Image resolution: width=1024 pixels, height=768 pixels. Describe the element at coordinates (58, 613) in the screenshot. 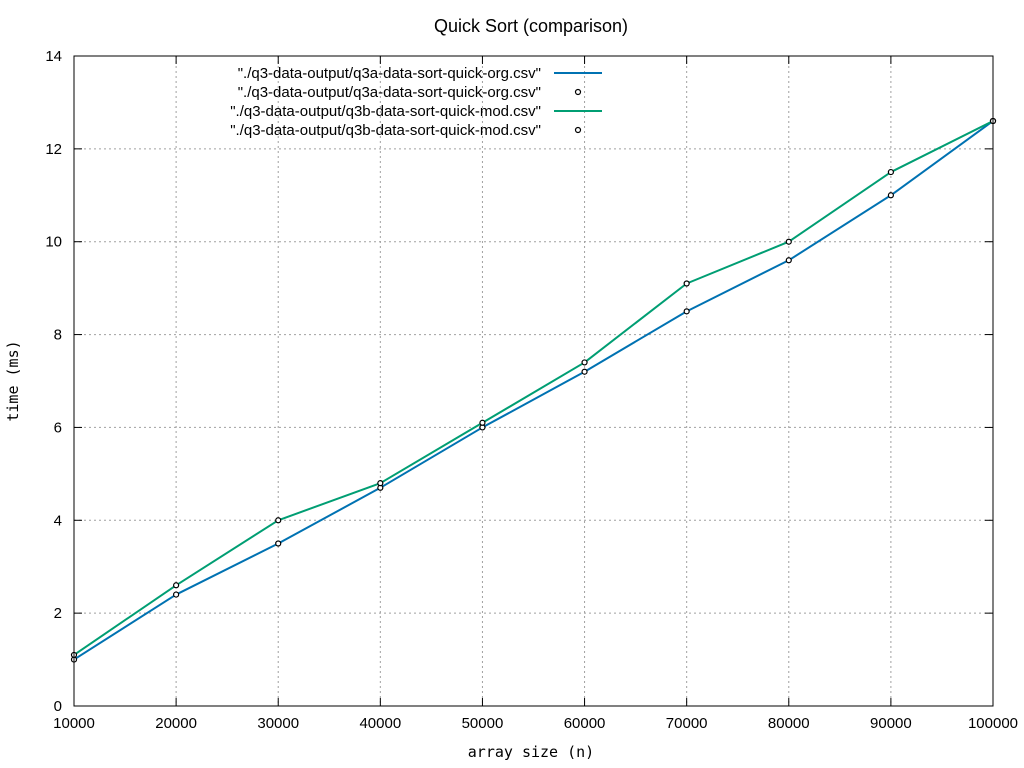

I see `y-tick-label: 2` at that location.